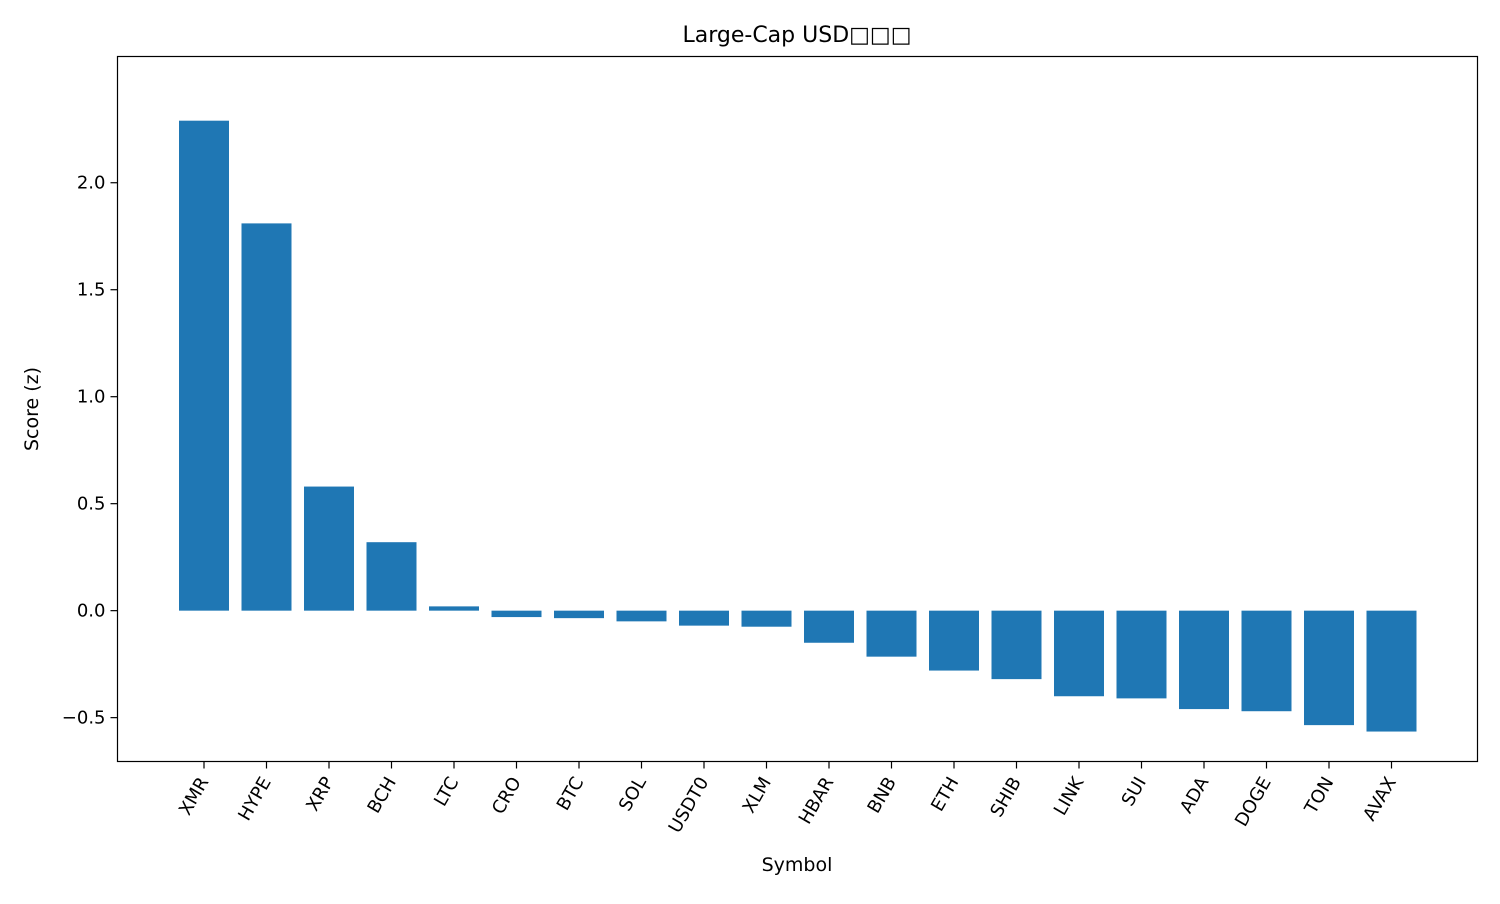  What do you see at coordinates (1079, 653) in the screenshot?
I see `bar-link` at bounding box center [1079, 653].